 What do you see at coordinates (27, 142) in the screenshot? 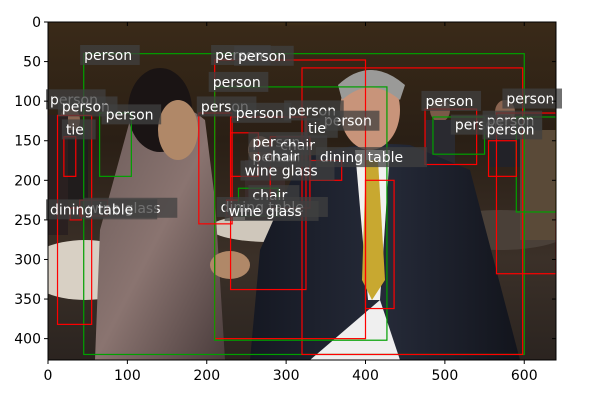
I see `y-tick-label: 150` at bounding box center [27, 142].